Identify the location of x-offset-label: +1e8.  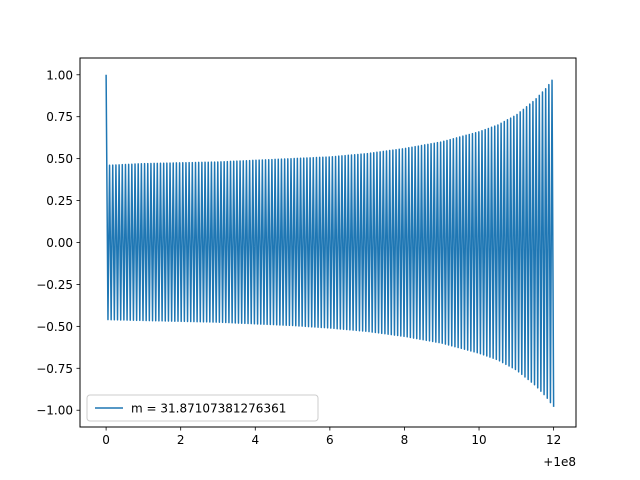
(559, 462).